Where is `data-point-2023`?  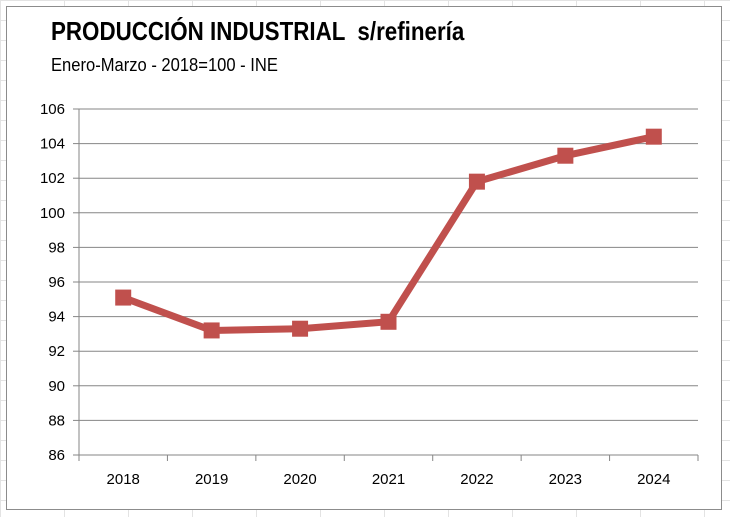 data-point-2023 is located at coordinates (565, 155).